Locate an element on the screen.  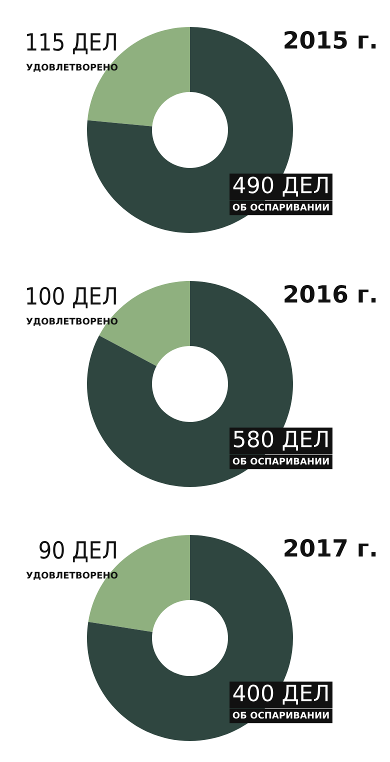
text: 400 ДЕЛ is located at coordinates (280, 694).